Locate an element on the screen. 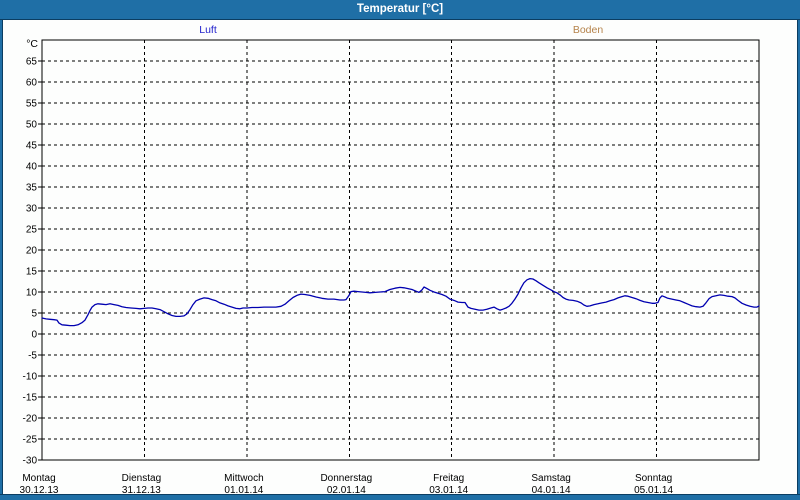 The height and width of the screenshot is (500, 800). y-tick-label: 60 is located at coordinates (32, 83).